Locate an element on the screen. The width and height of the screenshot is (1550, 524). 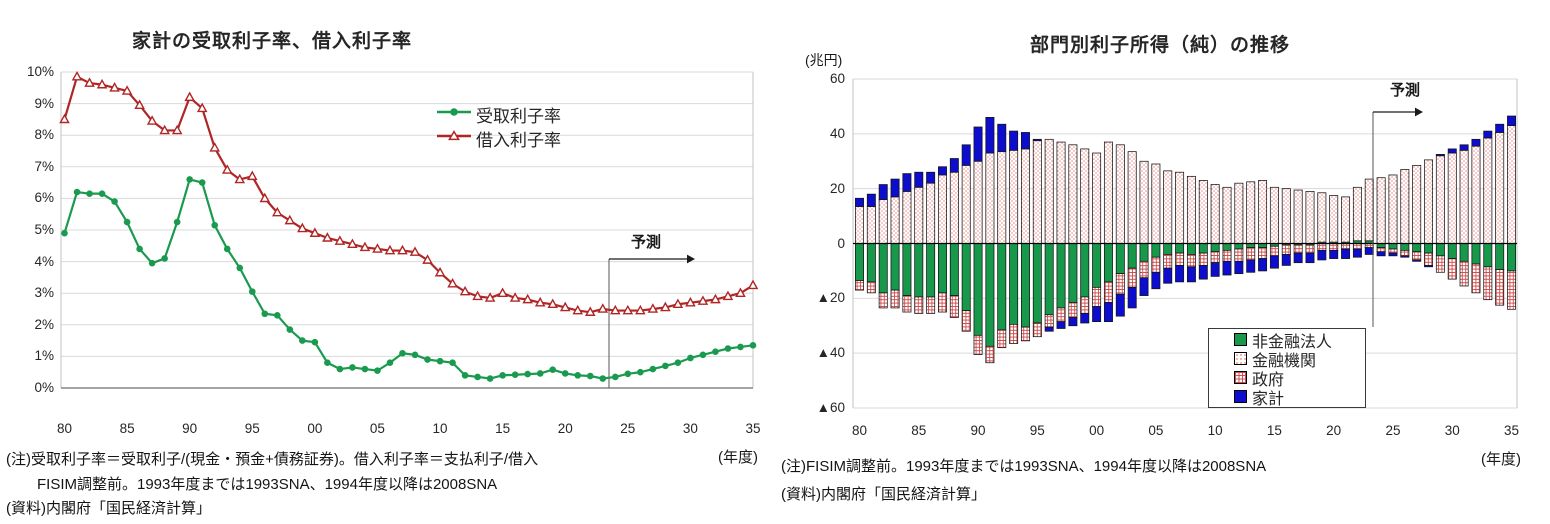
legend-label: 家計 is located at coordinates (1268, 399).